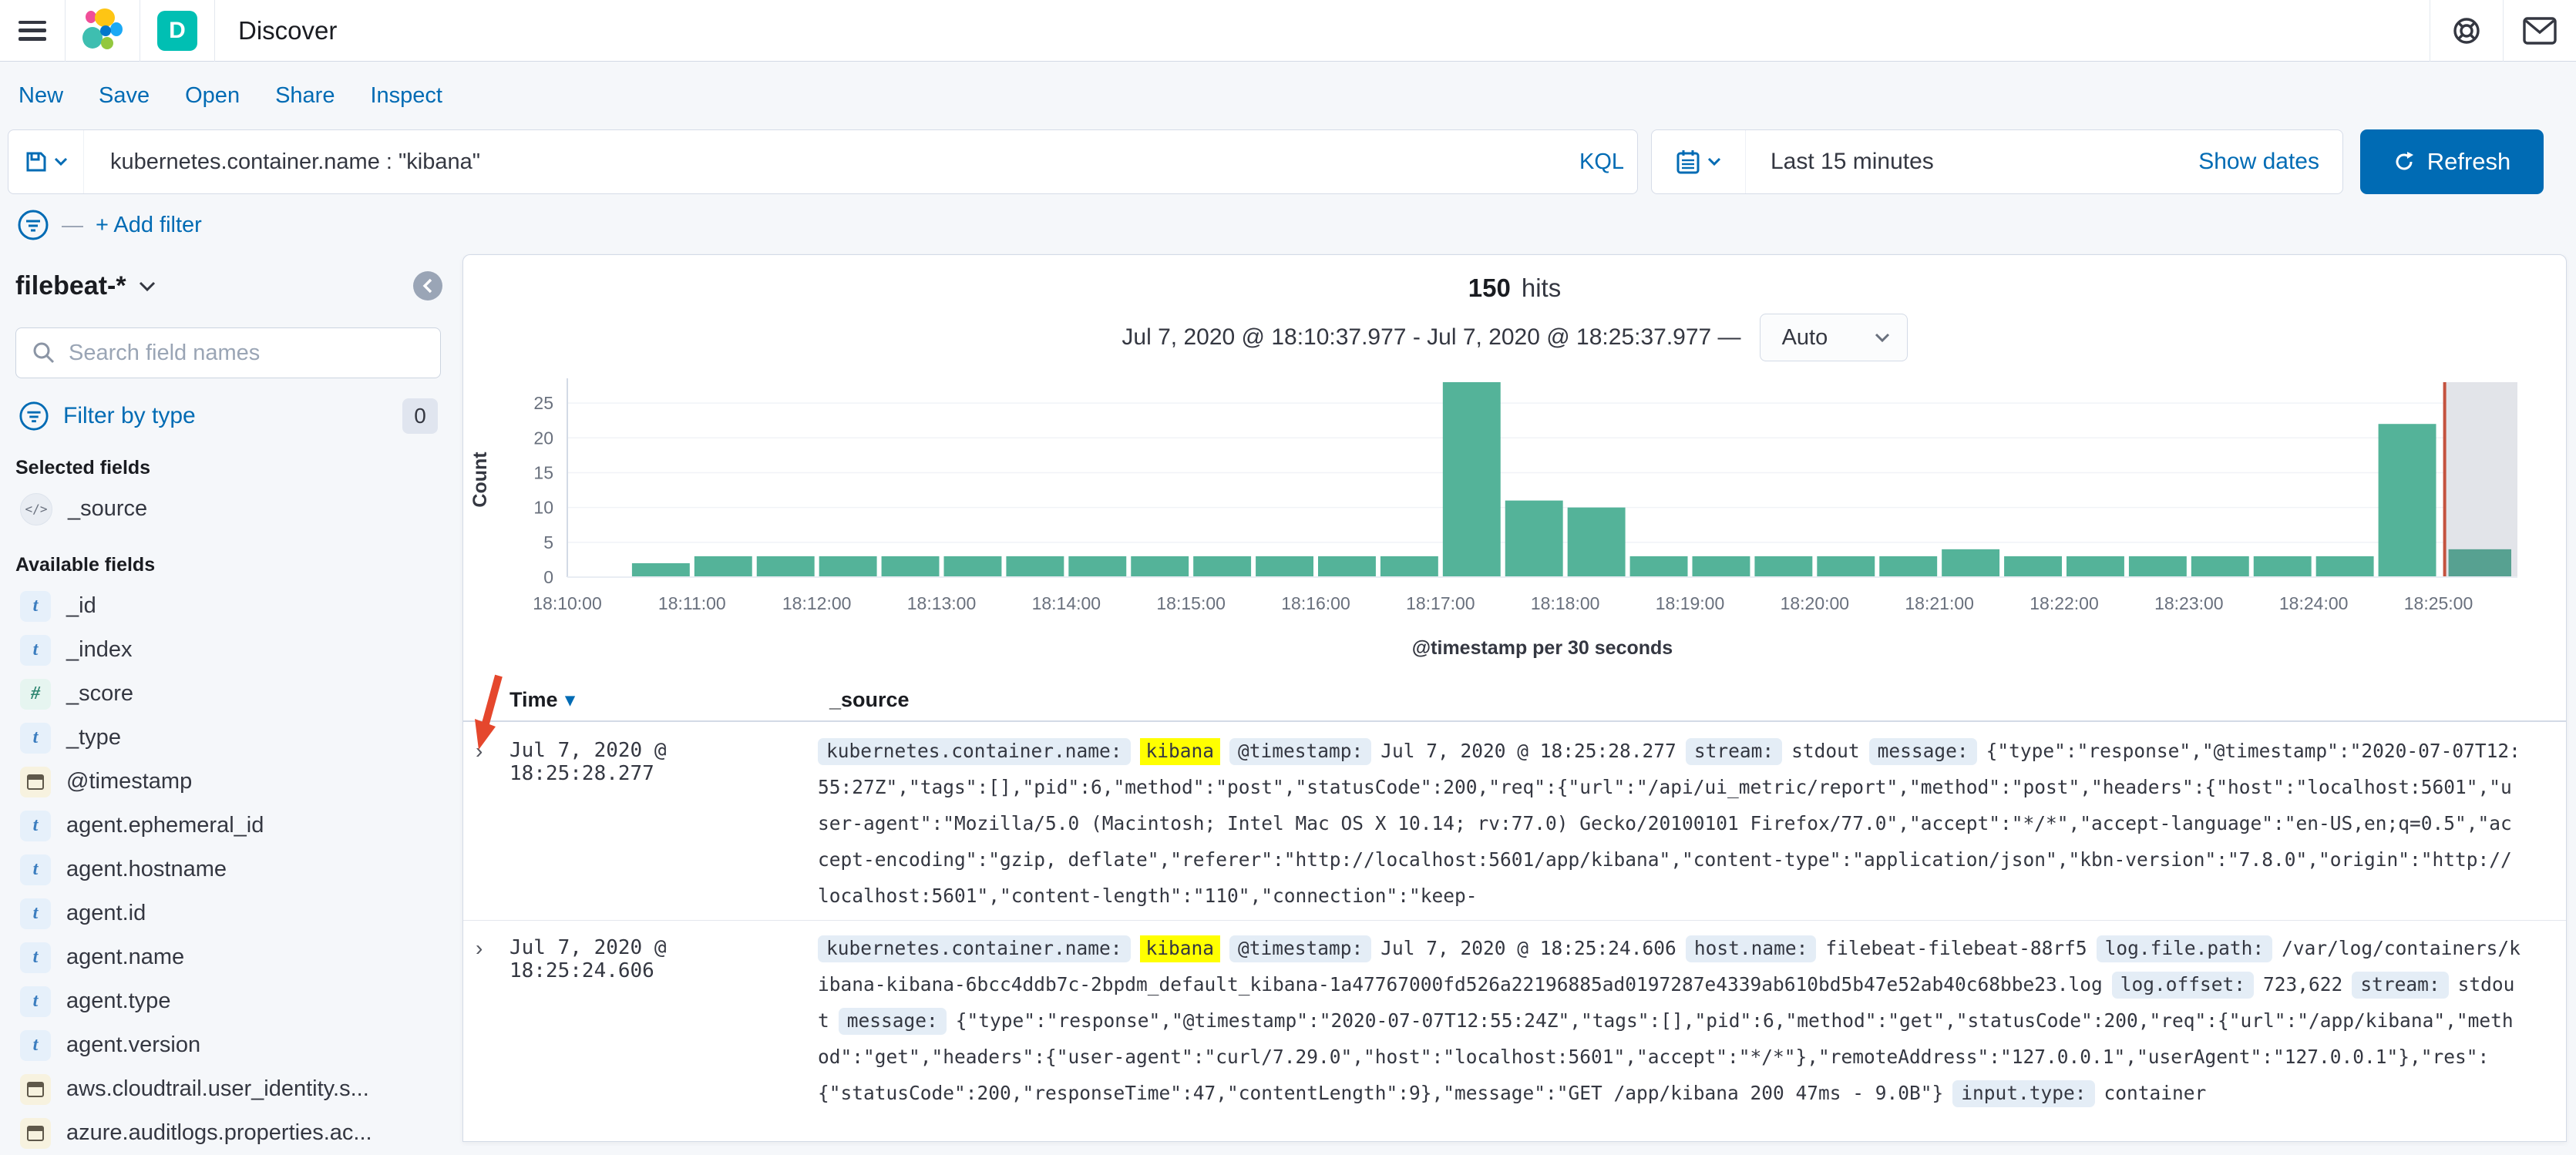 The height and width of the screenshot is (1155, 2576). What do you see at coordinates (70, 286) in the screenshot?
I see `index-pattern-selector: filebeat-*` at bounding box center [70, 286].